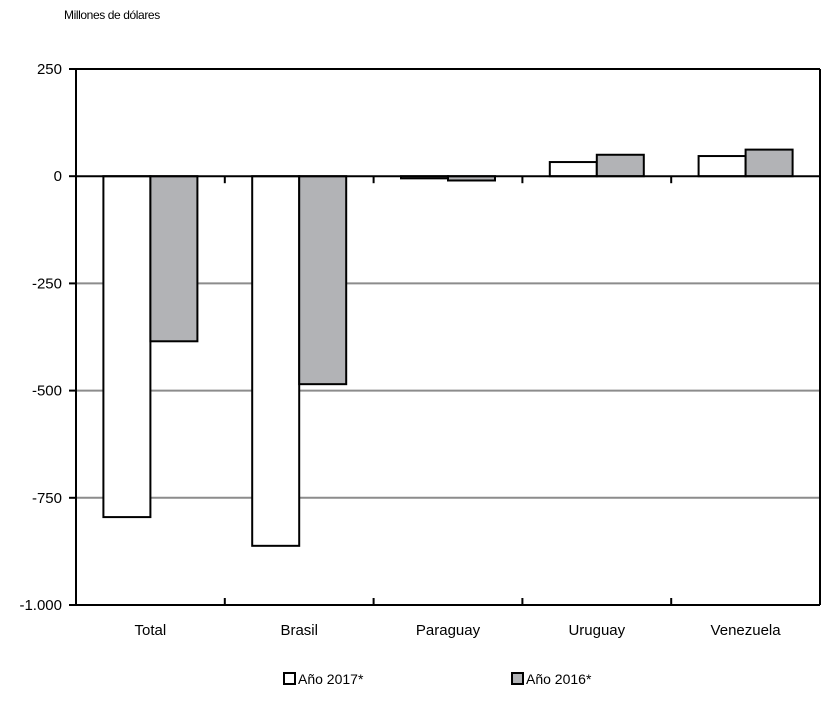  I want to click on bar-series2-uruguay, so click(620, 165).